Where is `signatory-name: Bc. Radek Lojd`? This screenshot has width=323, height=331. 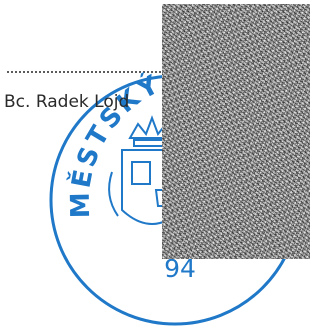
signatory-name: Bc. Radek Lojd is located at coordinates (67, 102).